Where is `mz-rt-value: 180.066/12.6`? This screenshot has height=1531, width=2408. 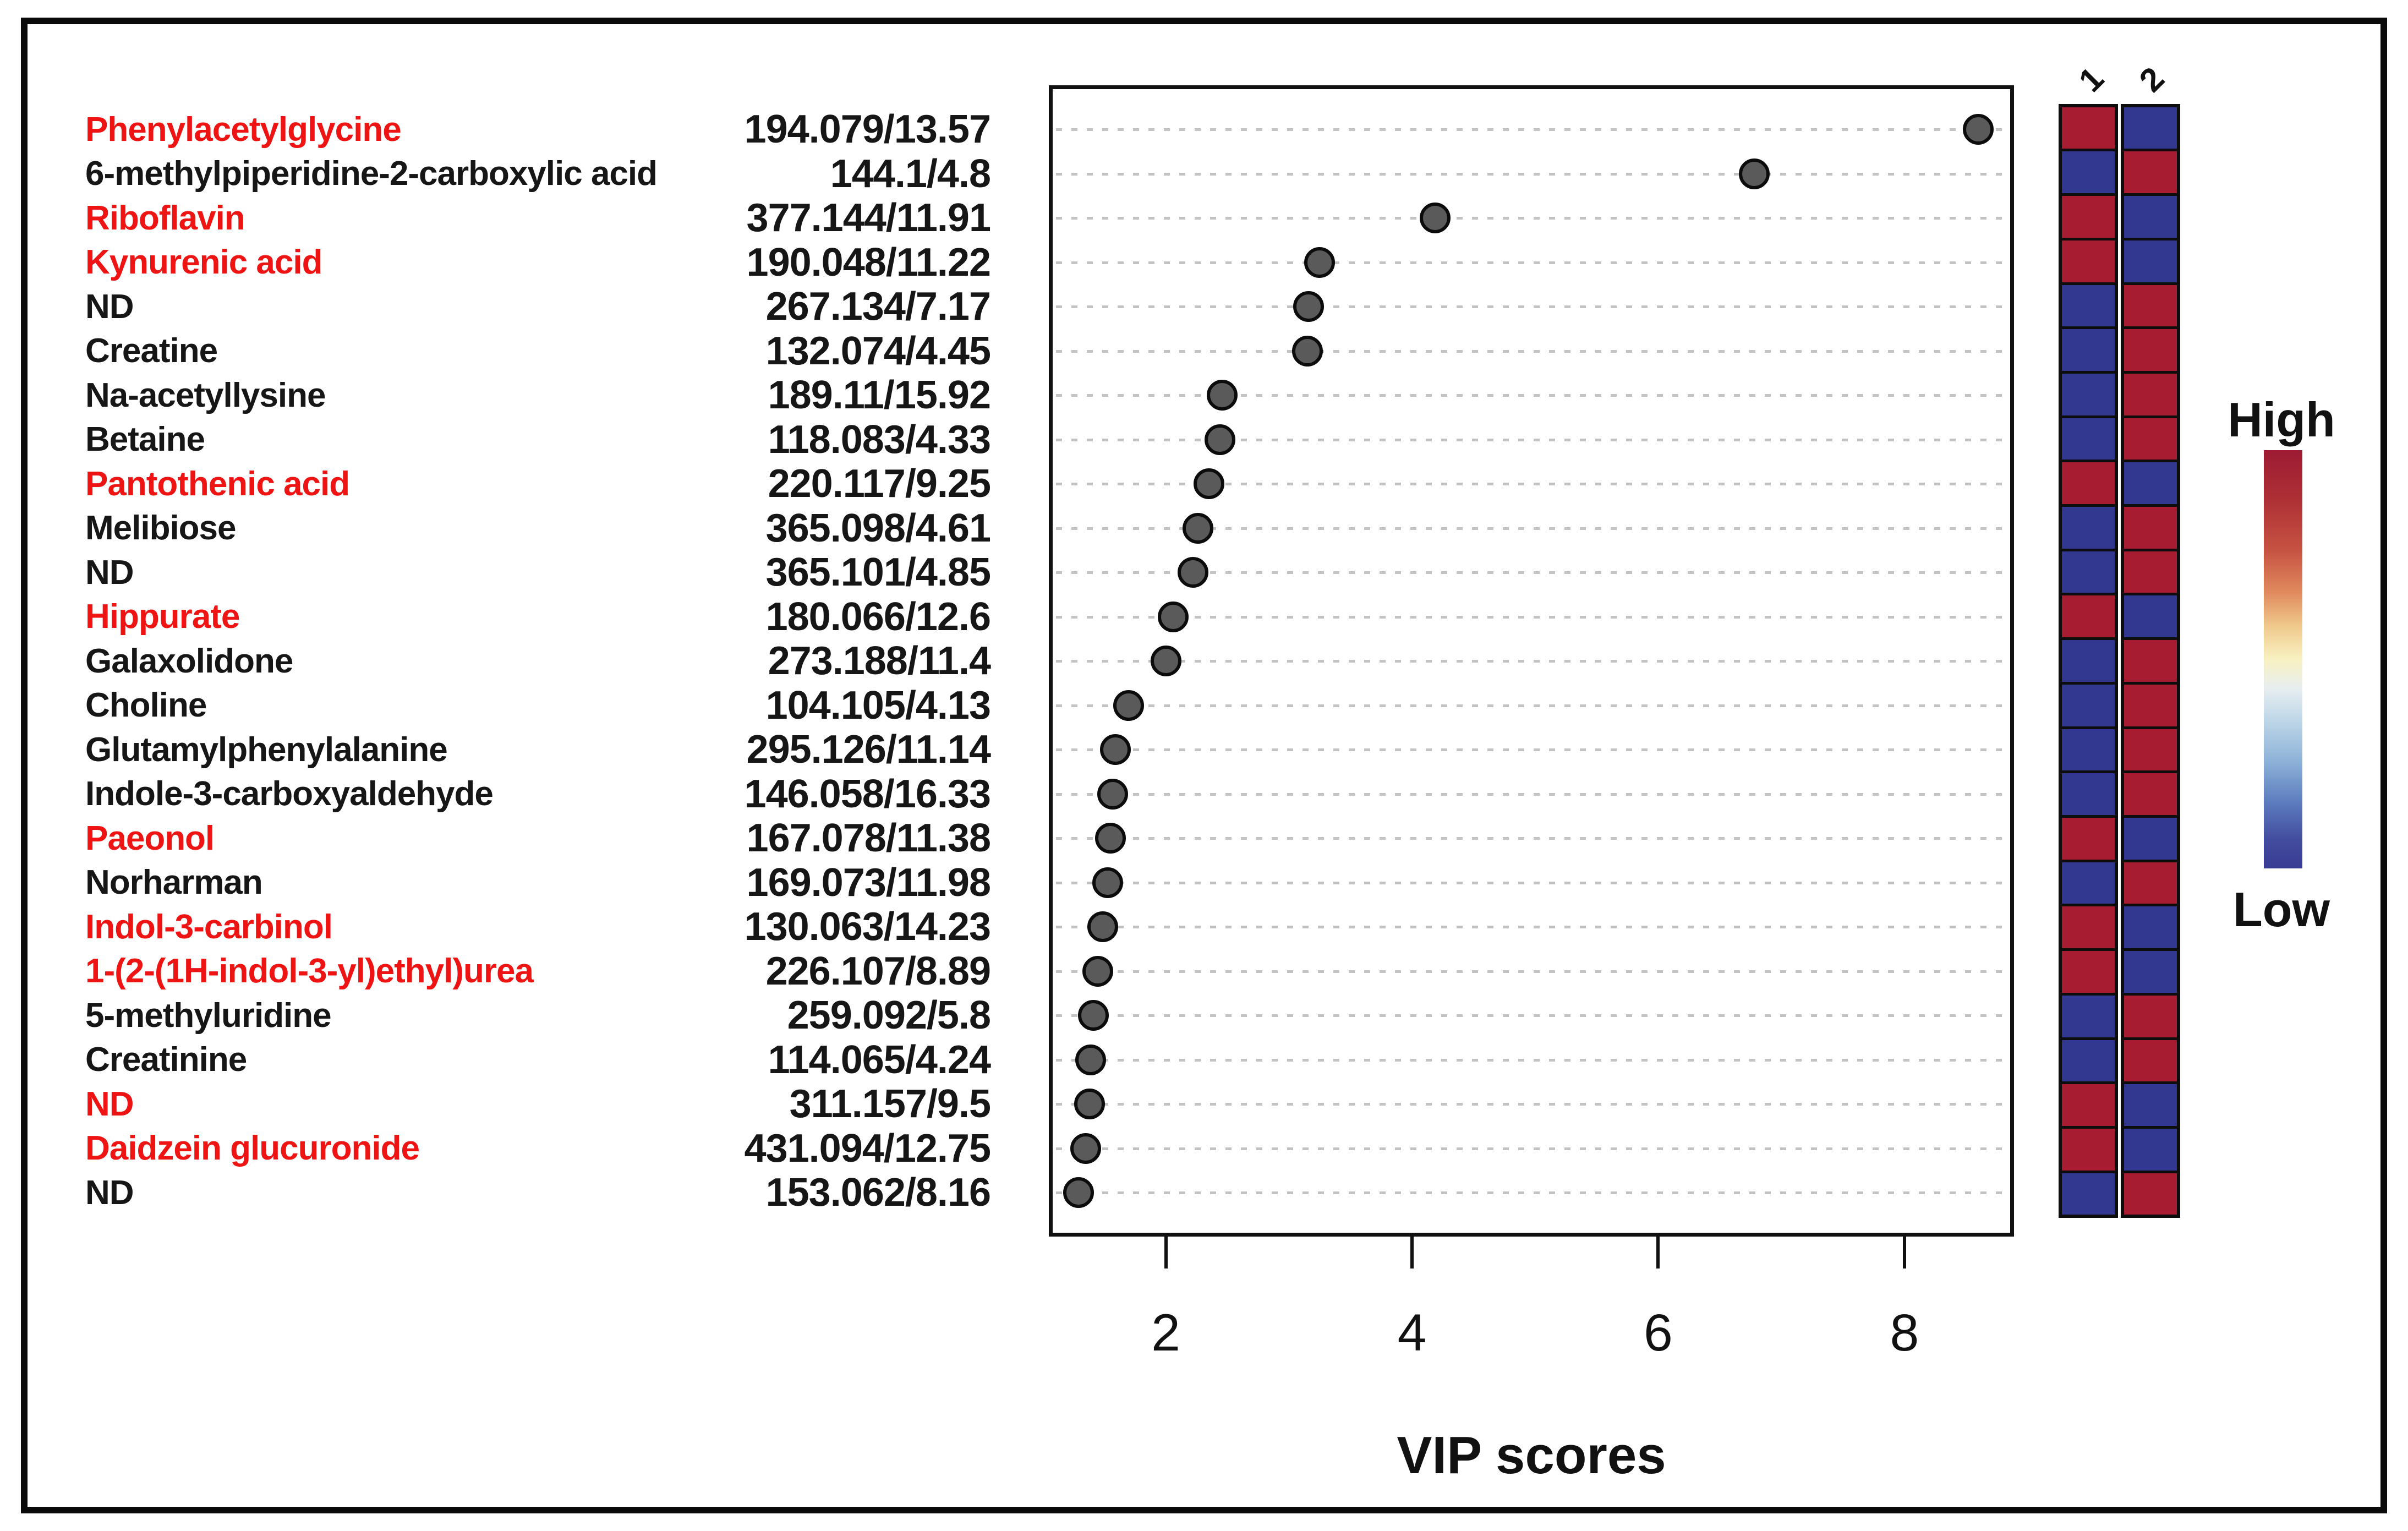 mz-rt-value: 180.066/12.6 is located at coordinates (878, 616).